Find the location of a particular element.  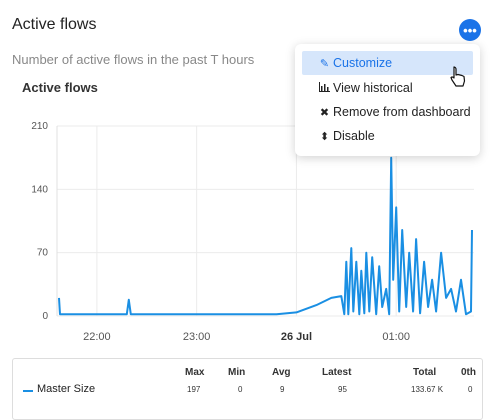

legend-header-max: Max is located at coordinates (195, 372).